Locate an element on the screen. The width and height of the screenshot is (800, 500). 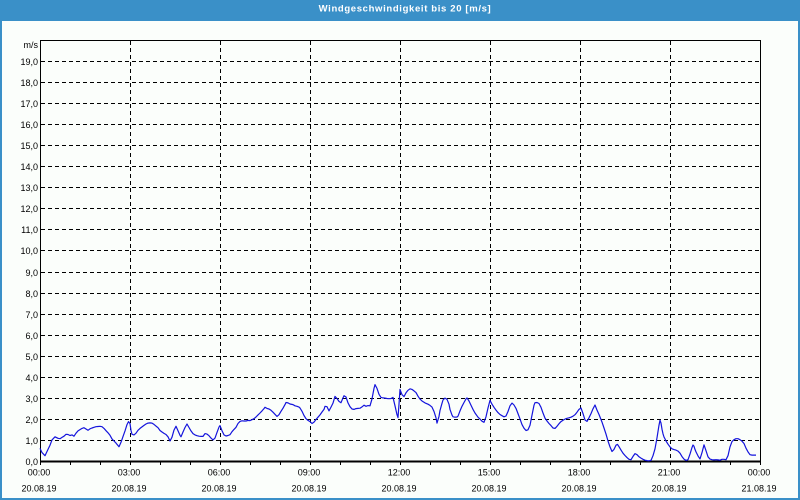
svg-text: 16,0 is located at coordinates (29, 125).